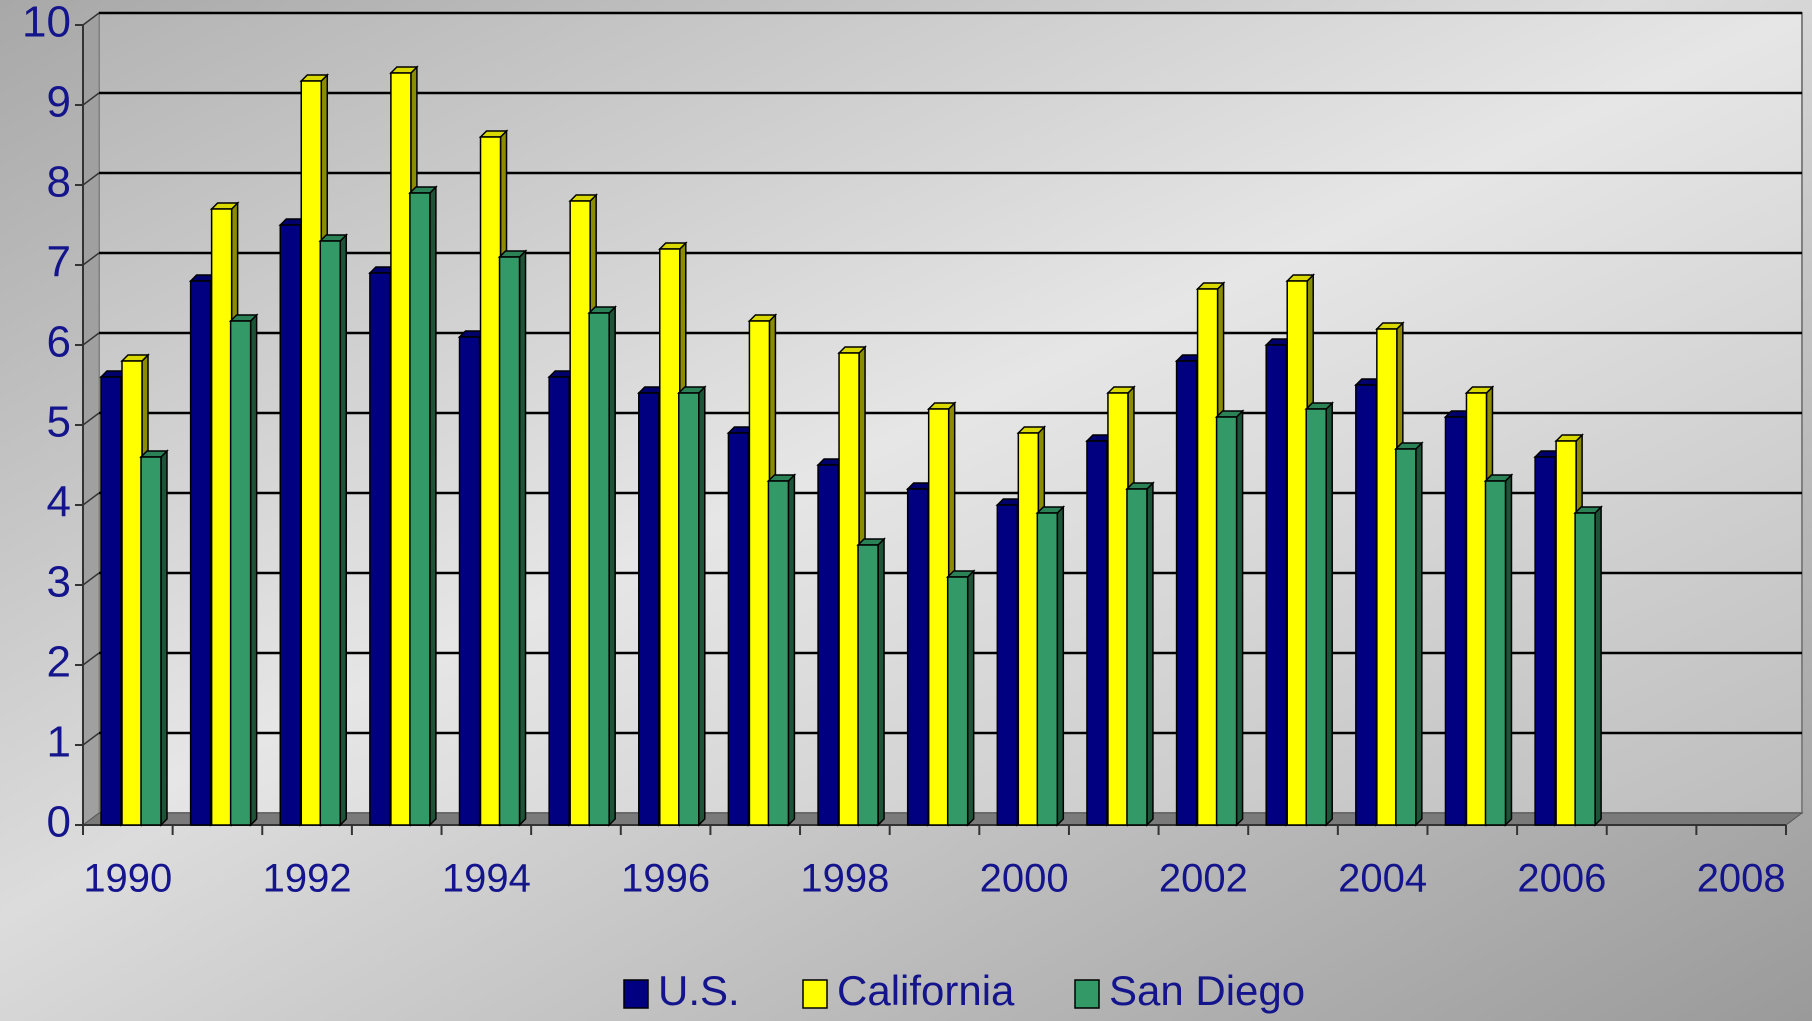  Describe the element at coordinates (665, 879) in the screenshot. I see `x-tick-label: 1996` at that location.